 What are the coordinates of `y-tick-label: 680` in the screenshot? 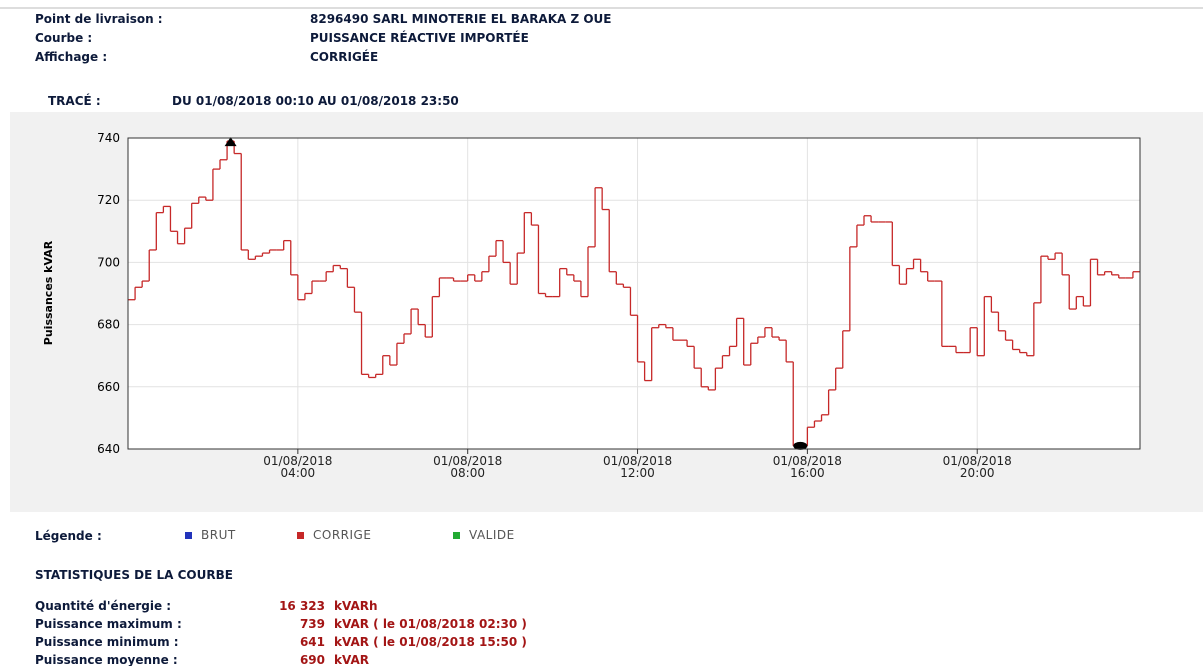 It's located at (108, 325).